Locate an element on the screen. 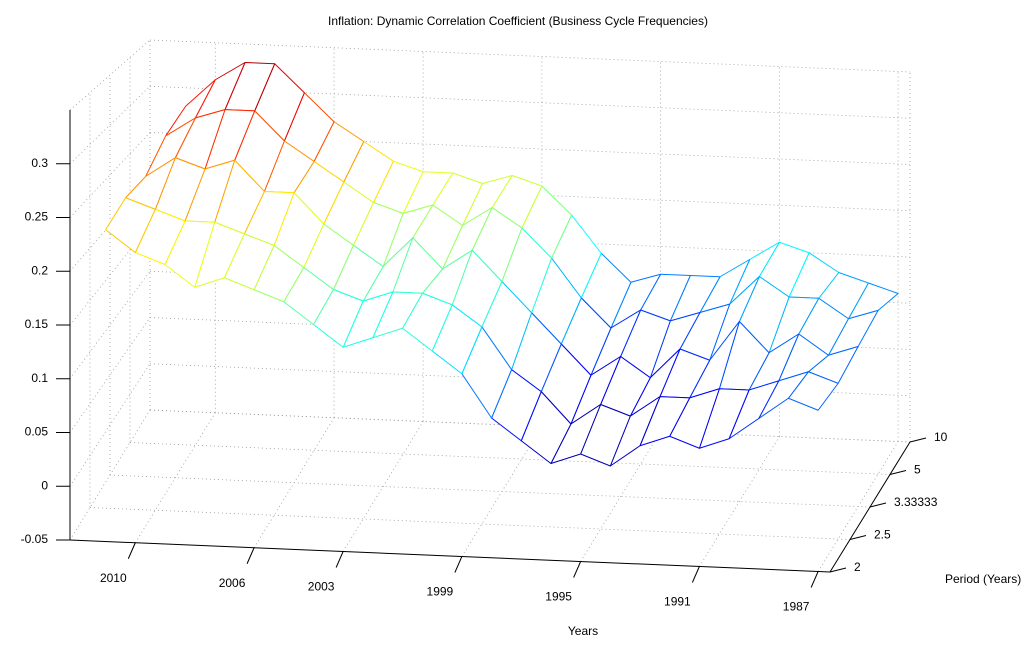 This screenshot has width=1036, height=645. y-tick-label: 3.33333 is located at coordinates (916, 502).